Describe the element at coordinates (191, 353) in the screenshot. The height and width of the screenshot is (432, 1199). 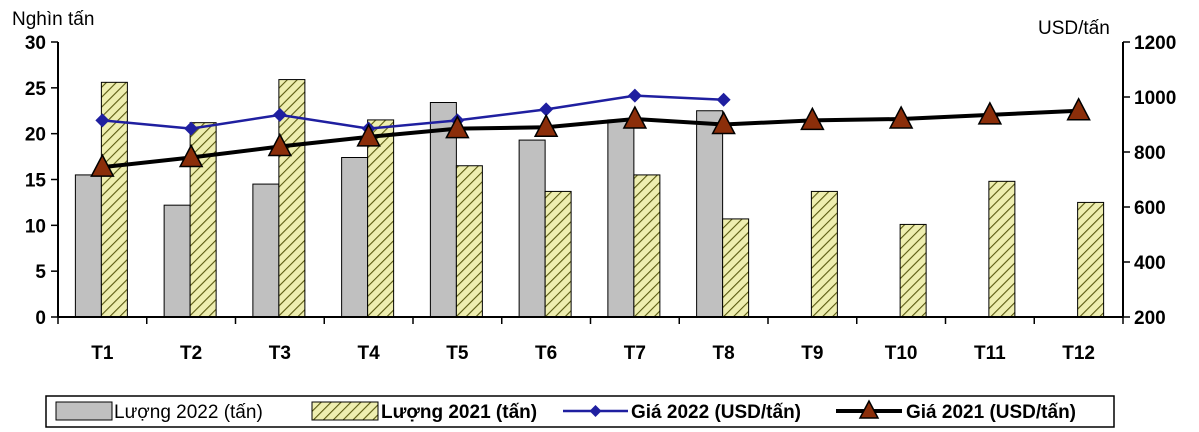
I see `x-tick-label: T2` at that location.